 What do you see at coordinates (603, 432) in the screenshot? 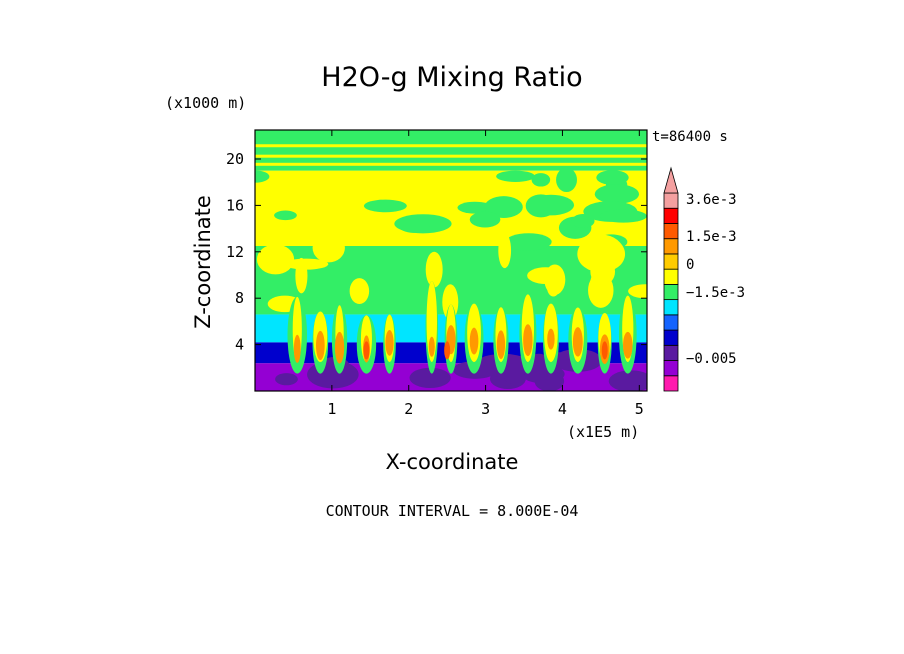
I see `x-multiplier: (x1E5 m)` at bounding box center [603, 432].